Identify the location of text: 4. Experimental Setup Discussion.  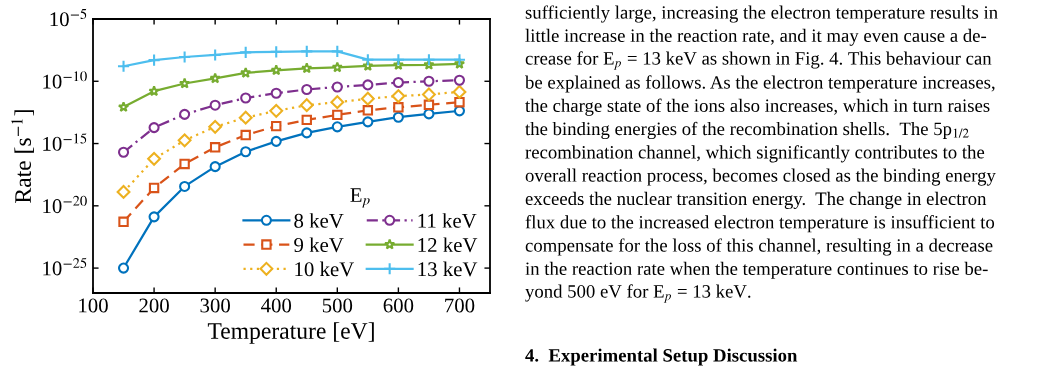
(661, 357).